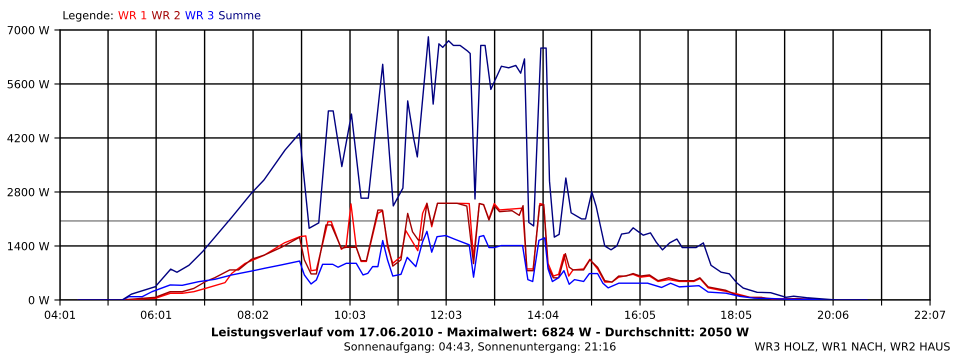  I want to click on y-tick-label: 4200 W, so click(28, 138).